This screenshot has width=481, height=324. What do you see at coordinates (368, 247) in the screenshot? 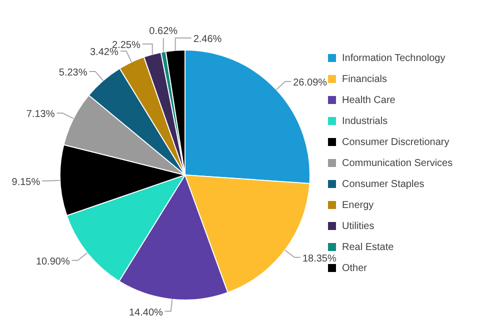
I see `legend-label: Real Estate` at bounding box center [368, 247].